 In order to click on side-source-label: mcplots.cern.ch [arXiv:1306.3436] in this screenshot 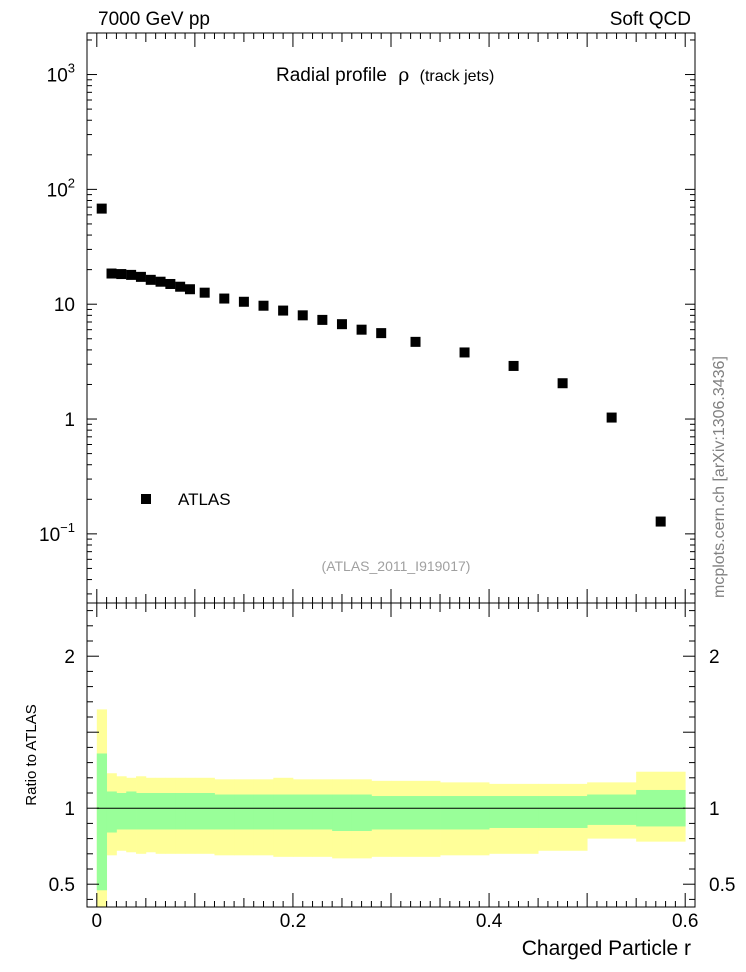, I will do `click(719, 477)`.